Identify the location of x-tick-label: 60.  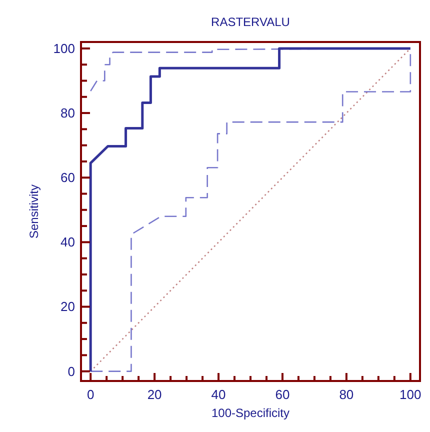
(282, 394).